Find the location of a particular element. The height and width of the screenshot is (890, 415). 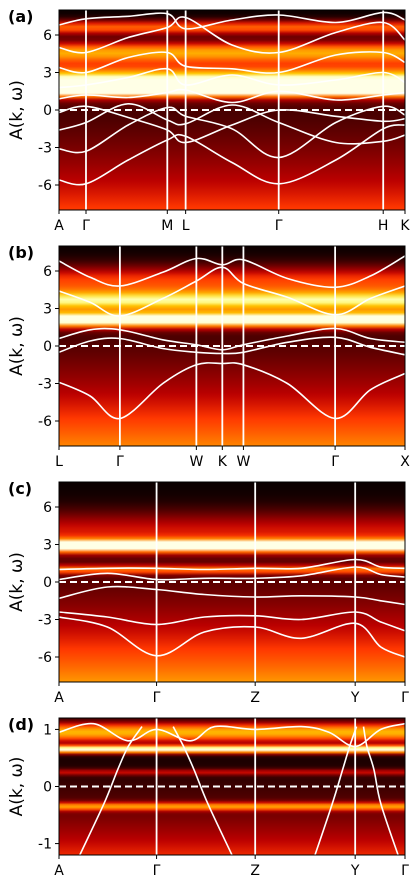

panel-label: (b) is located at coordinates (21, 252).